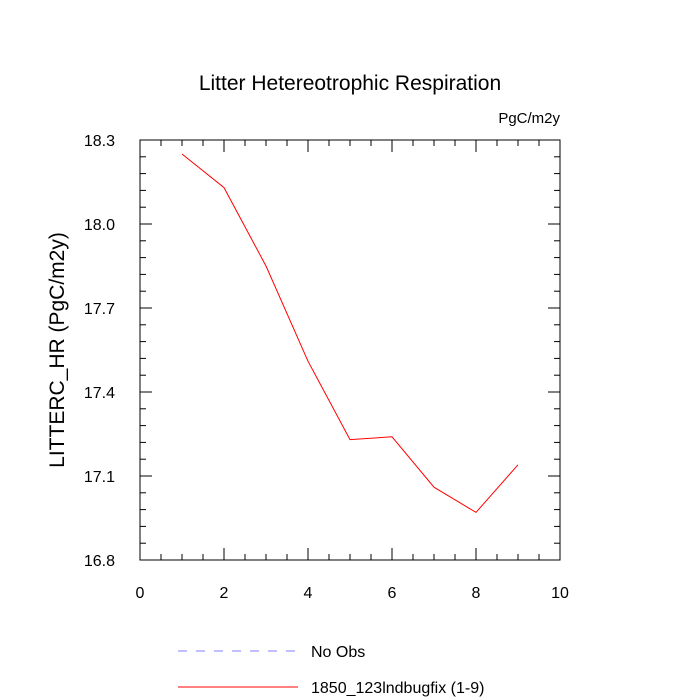 This screenshot has width=700, height=700. What do you see at coordinates (99, 225) in the screenshot?
I see `y-tick-label: 18.0` at bounding box center [99, 225].